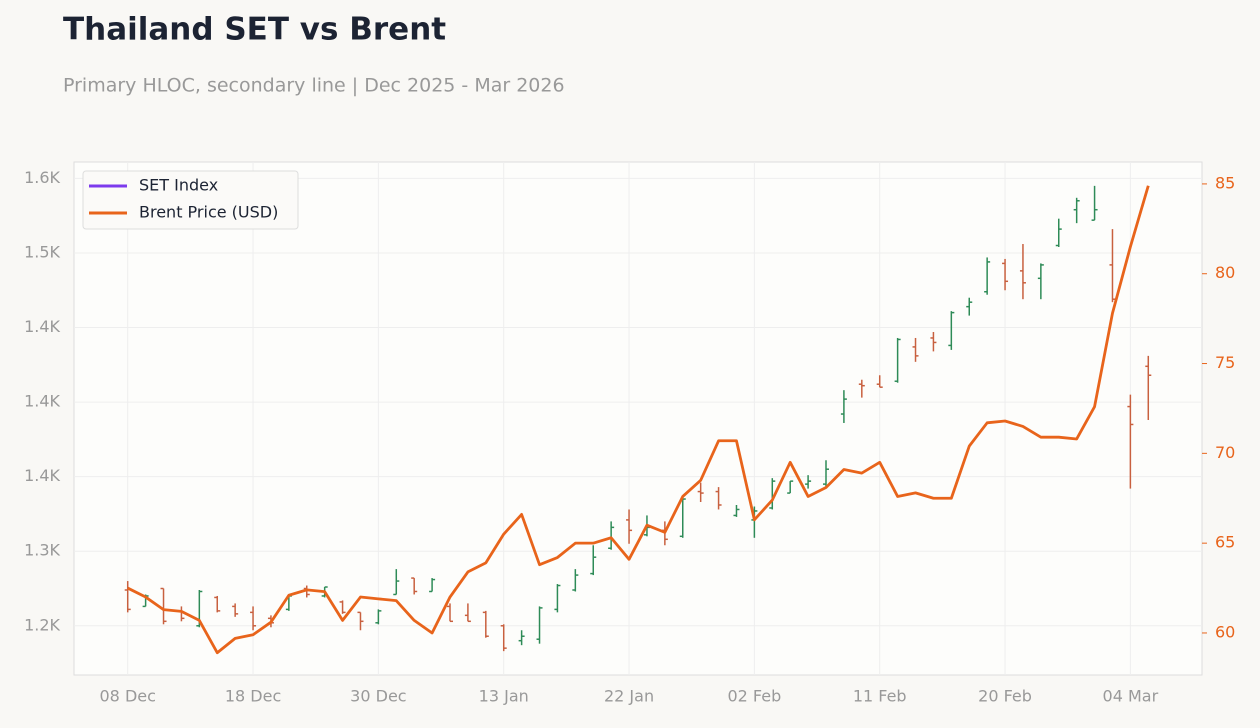 This screenshot has width=1260, height=728. Describe the element at coordinates (1131, 696) in the screenshot. I see `x-tick-label: 04 Mar` at that location.